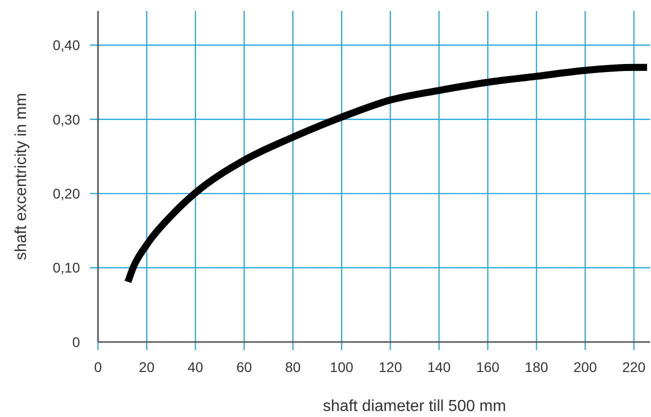 Image resolution: width=651 pixels, height=417 pixels. I want to click on x-tick-label: 80, so click(293, 367).